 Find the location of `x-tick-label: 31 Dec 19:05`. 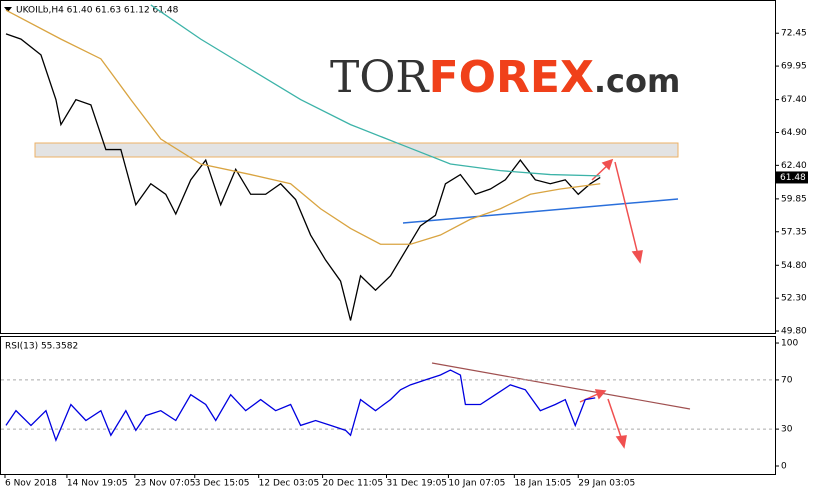

x-tick-label: 31 Dec 19:05 is located at coordinates (417, 484).